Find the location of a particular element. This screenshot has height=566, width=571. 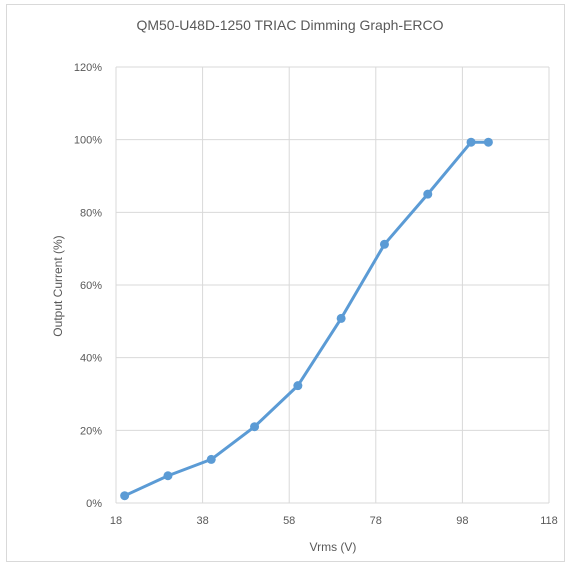

x-tick-label: 18 is located at coordinates (116, 521).